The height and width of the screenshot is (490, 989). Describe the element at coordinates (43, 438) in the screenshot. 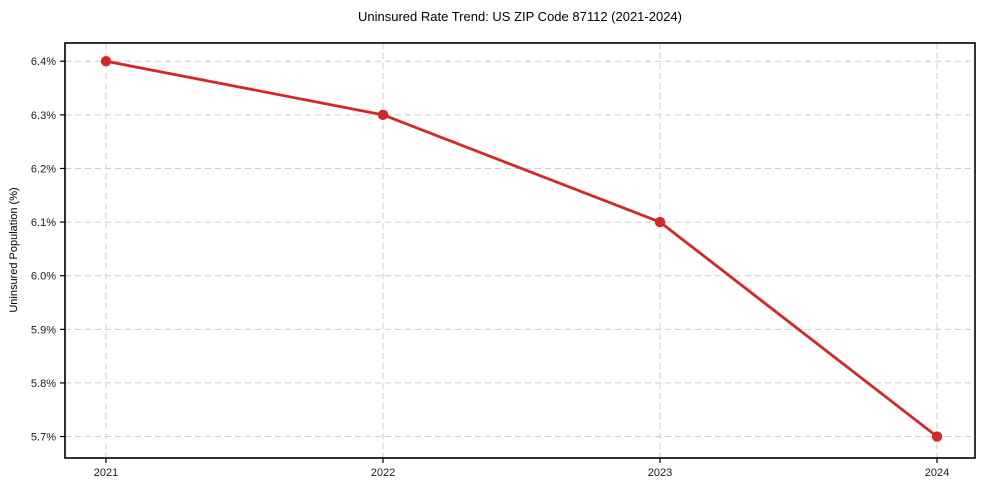

I see `y-tick-label: 5.7%` at that location.